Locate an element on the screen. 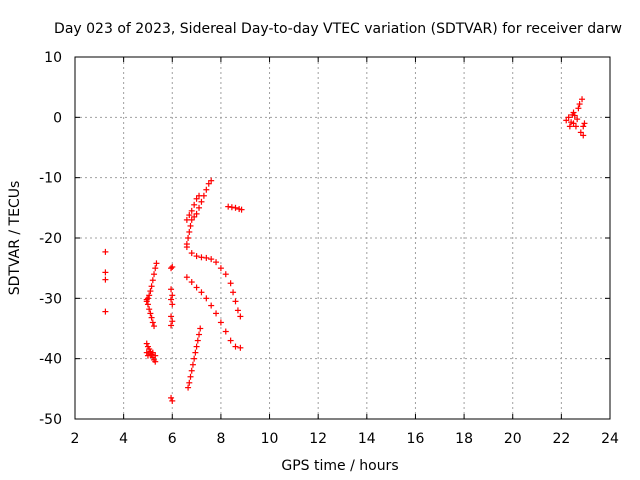  x-tick-label: 10 is located at coordinates (270, 439).